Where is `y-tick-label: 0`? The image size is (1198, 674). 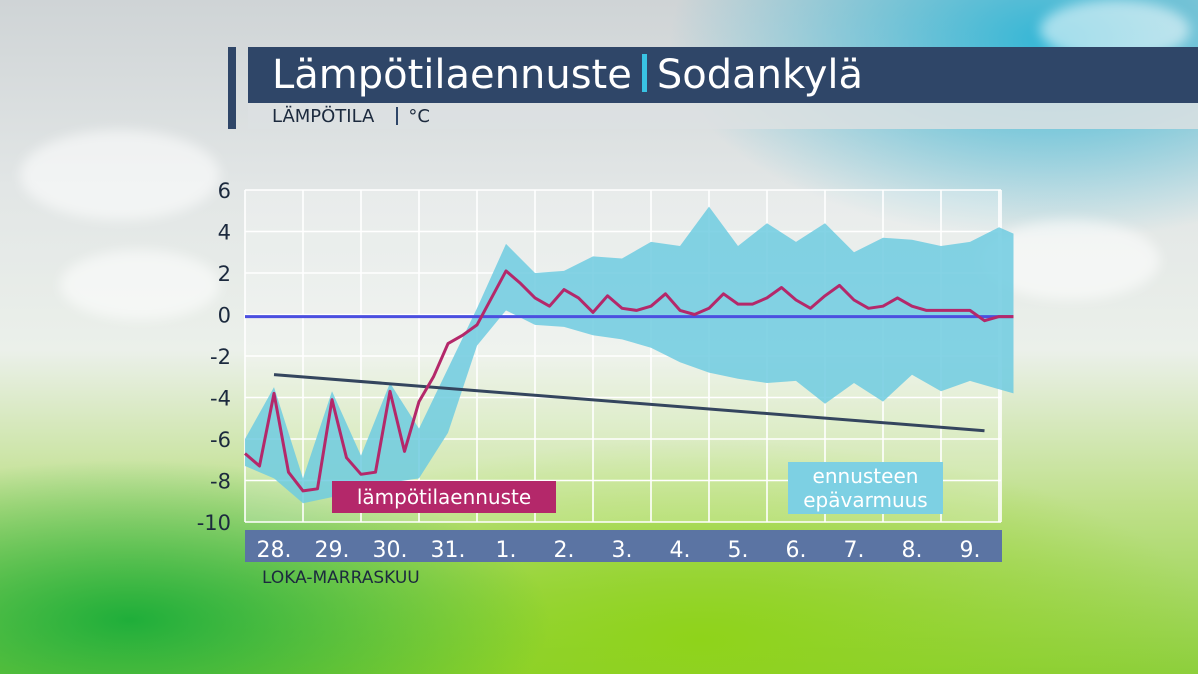 y-tick-label: 0 is located at coordinates (224, 316).